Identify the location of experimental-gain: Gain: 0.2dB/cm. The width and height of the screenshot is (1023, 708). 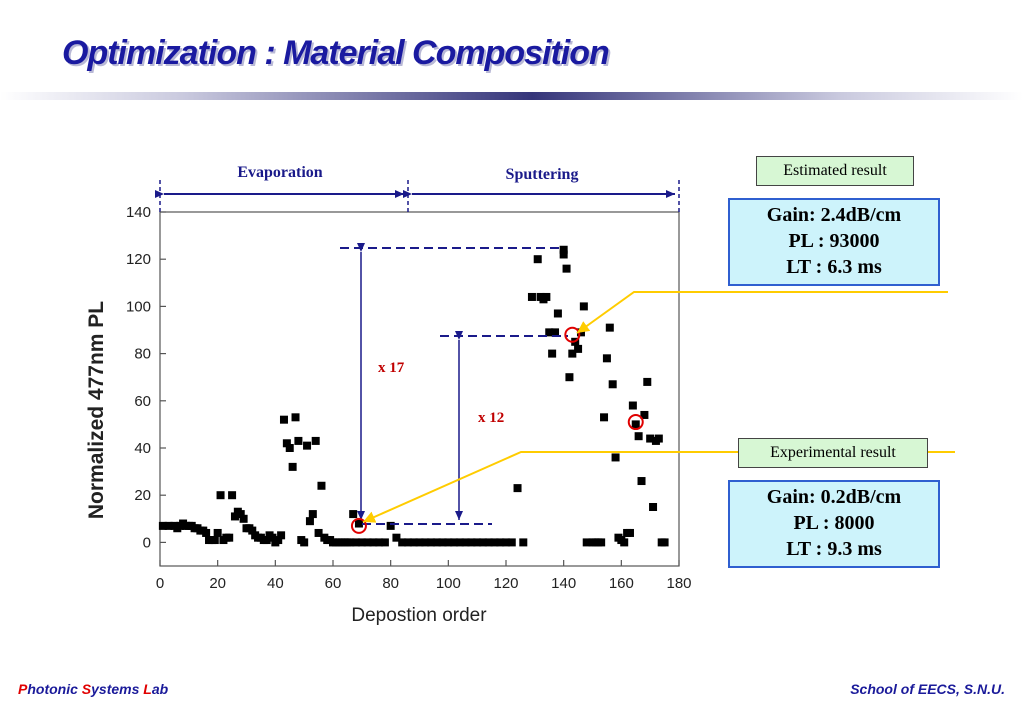
(834, 497).